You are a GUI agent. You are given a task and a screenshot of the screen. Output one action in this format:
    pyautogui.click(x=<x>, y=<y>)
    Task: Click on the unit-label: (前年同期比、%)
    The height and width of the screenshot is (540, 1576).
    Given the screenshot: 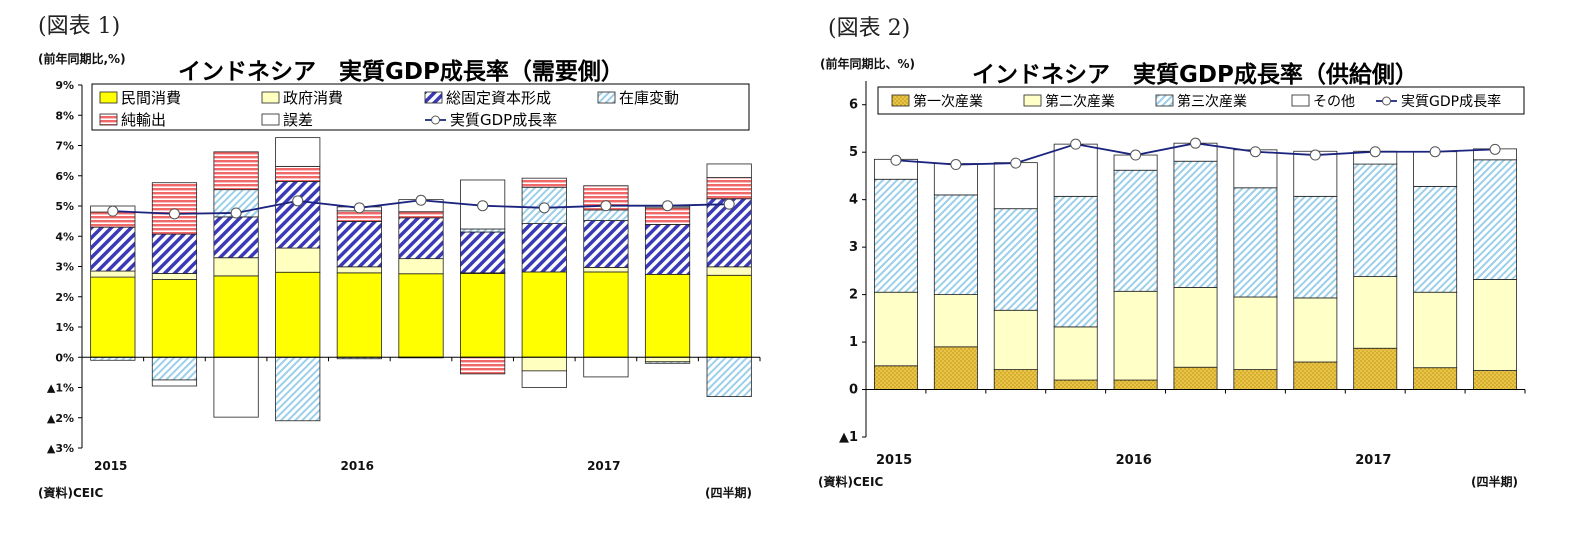 What is the action you would take?
    pyautogui.click(x=867, y=64)
    